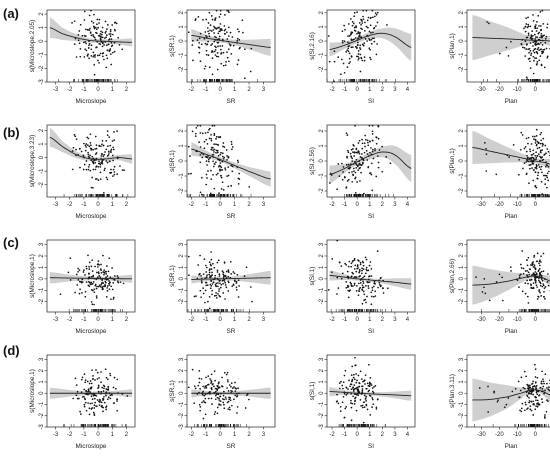  I want to click on y-tick-label: -3, so click(322, 427).